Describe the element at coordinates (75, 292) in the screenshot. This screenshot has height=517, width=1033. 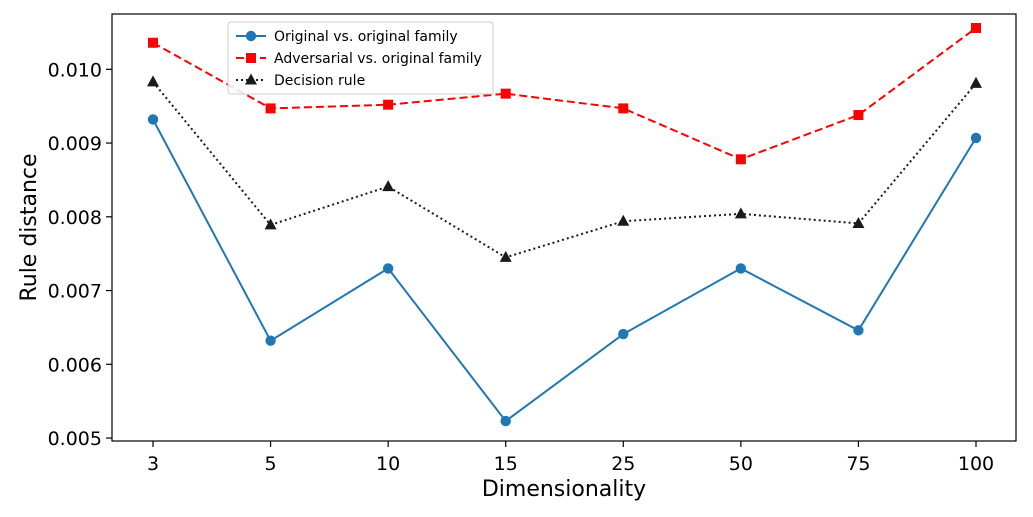
I see `y-tick-label: 0.007` at that location.